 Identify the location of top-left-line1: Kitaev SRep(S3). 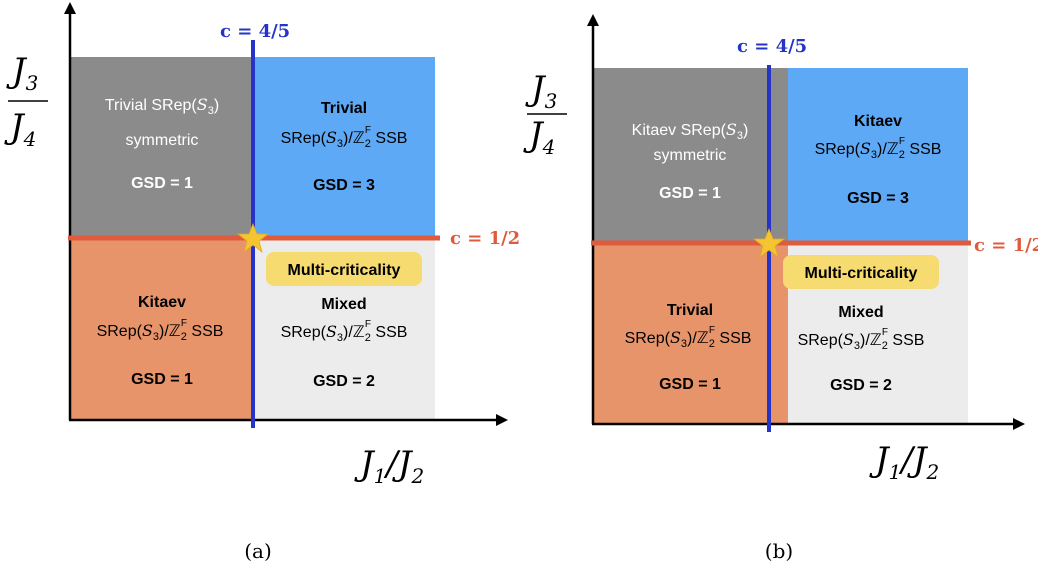
(690, 131).